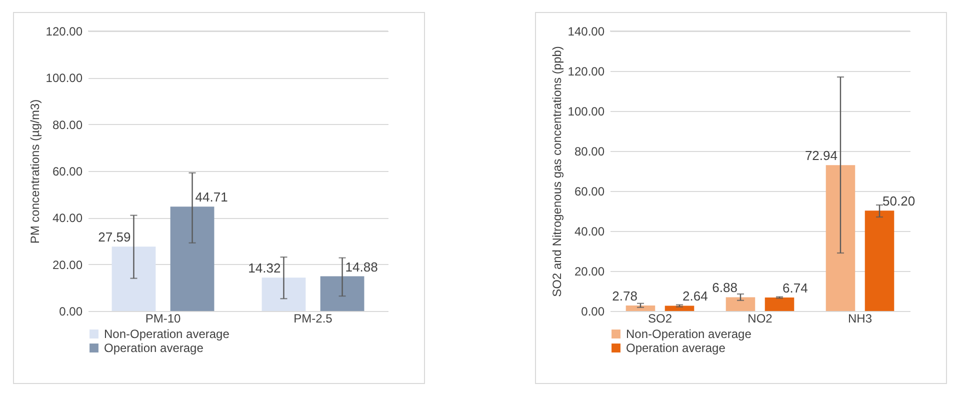 The height and width of the screenshot is (407, 964). Describe the element at coordinates (760, 319) in the screenshot. I see `x-tick-label: NO2` at that location.